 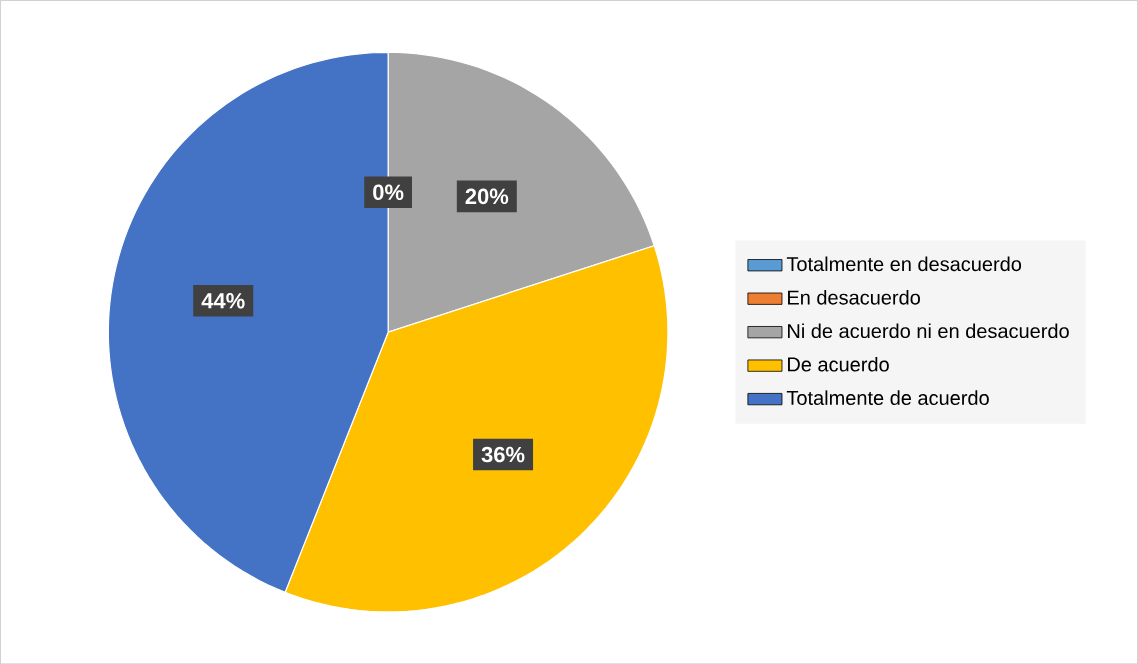 I want to click on legend-label: Totalmente en desacuerdo, so click(x=904, y=263).